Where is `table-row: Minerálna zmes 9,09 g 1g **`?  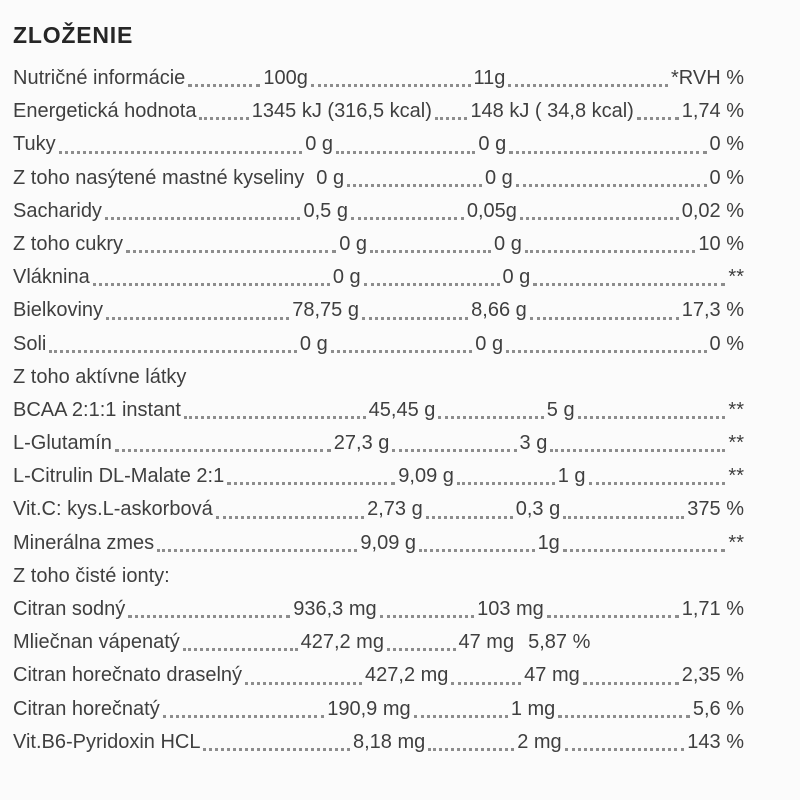
table-row: Minerálna zmes 9,09 g 1g ** is located at coordinates (378, 543).